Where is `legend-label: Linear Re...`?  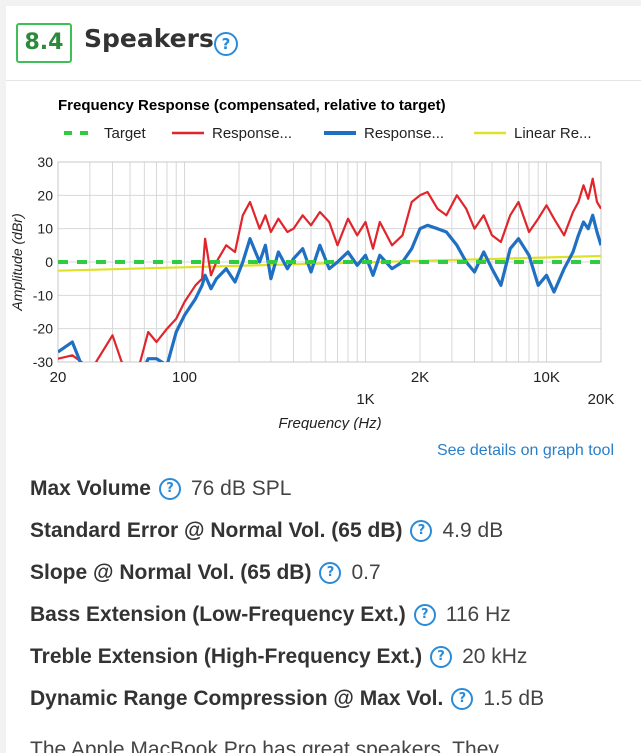 legend-label: Linear Re... is located at coordinates (553, 133).